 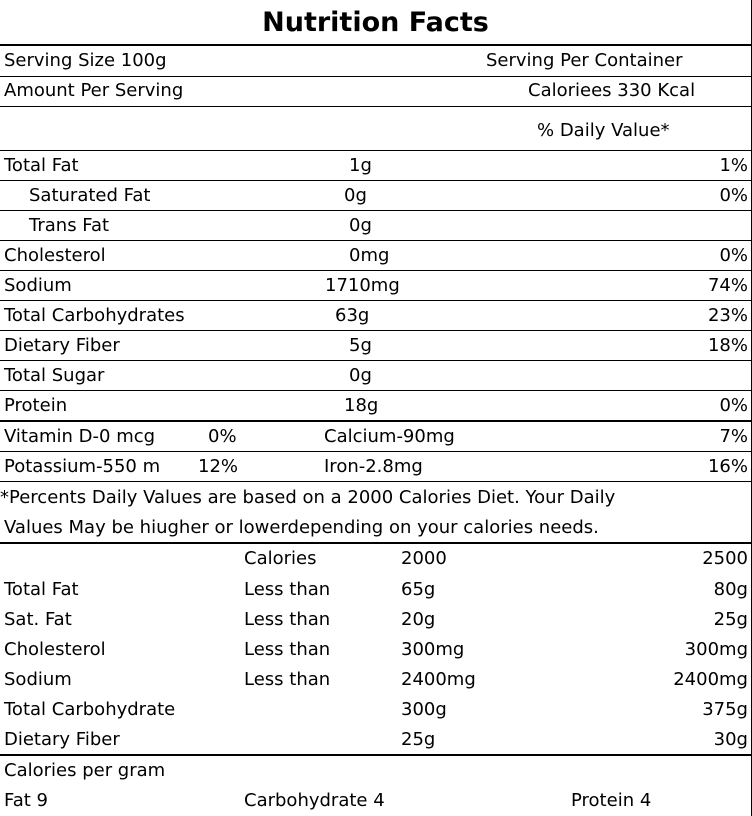 I want to click on nutrient-amount: 18g, so click(x=361, y=405).